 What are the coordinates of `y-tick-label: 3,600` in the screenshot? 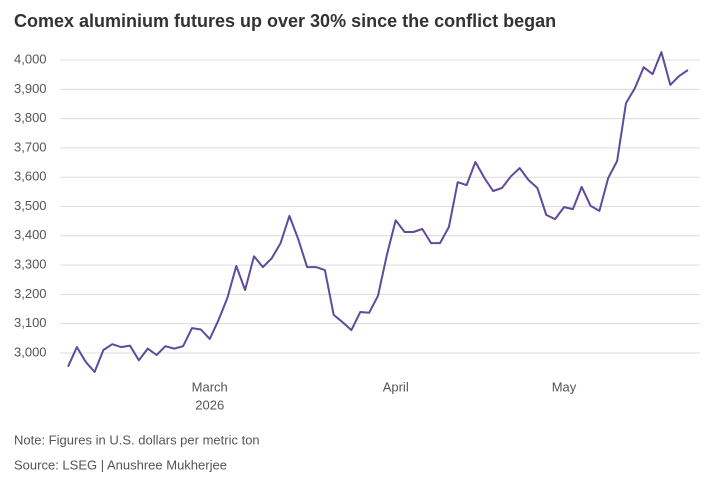 It's located at (30, 176).